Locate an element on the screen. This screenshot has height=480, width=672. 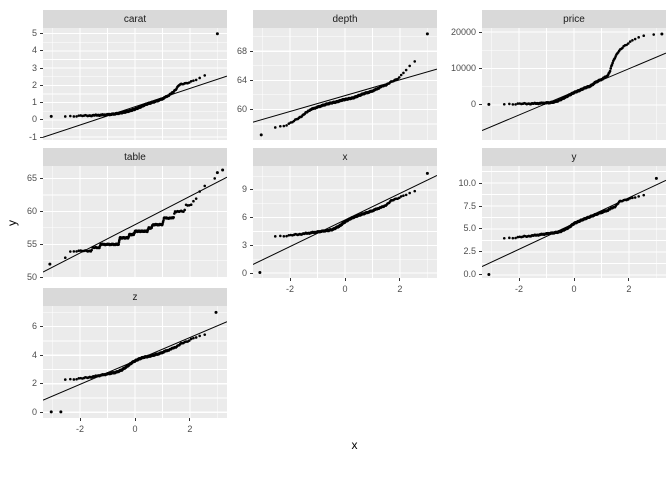
facet-strip-z: z is located at coordinates (135, 297).